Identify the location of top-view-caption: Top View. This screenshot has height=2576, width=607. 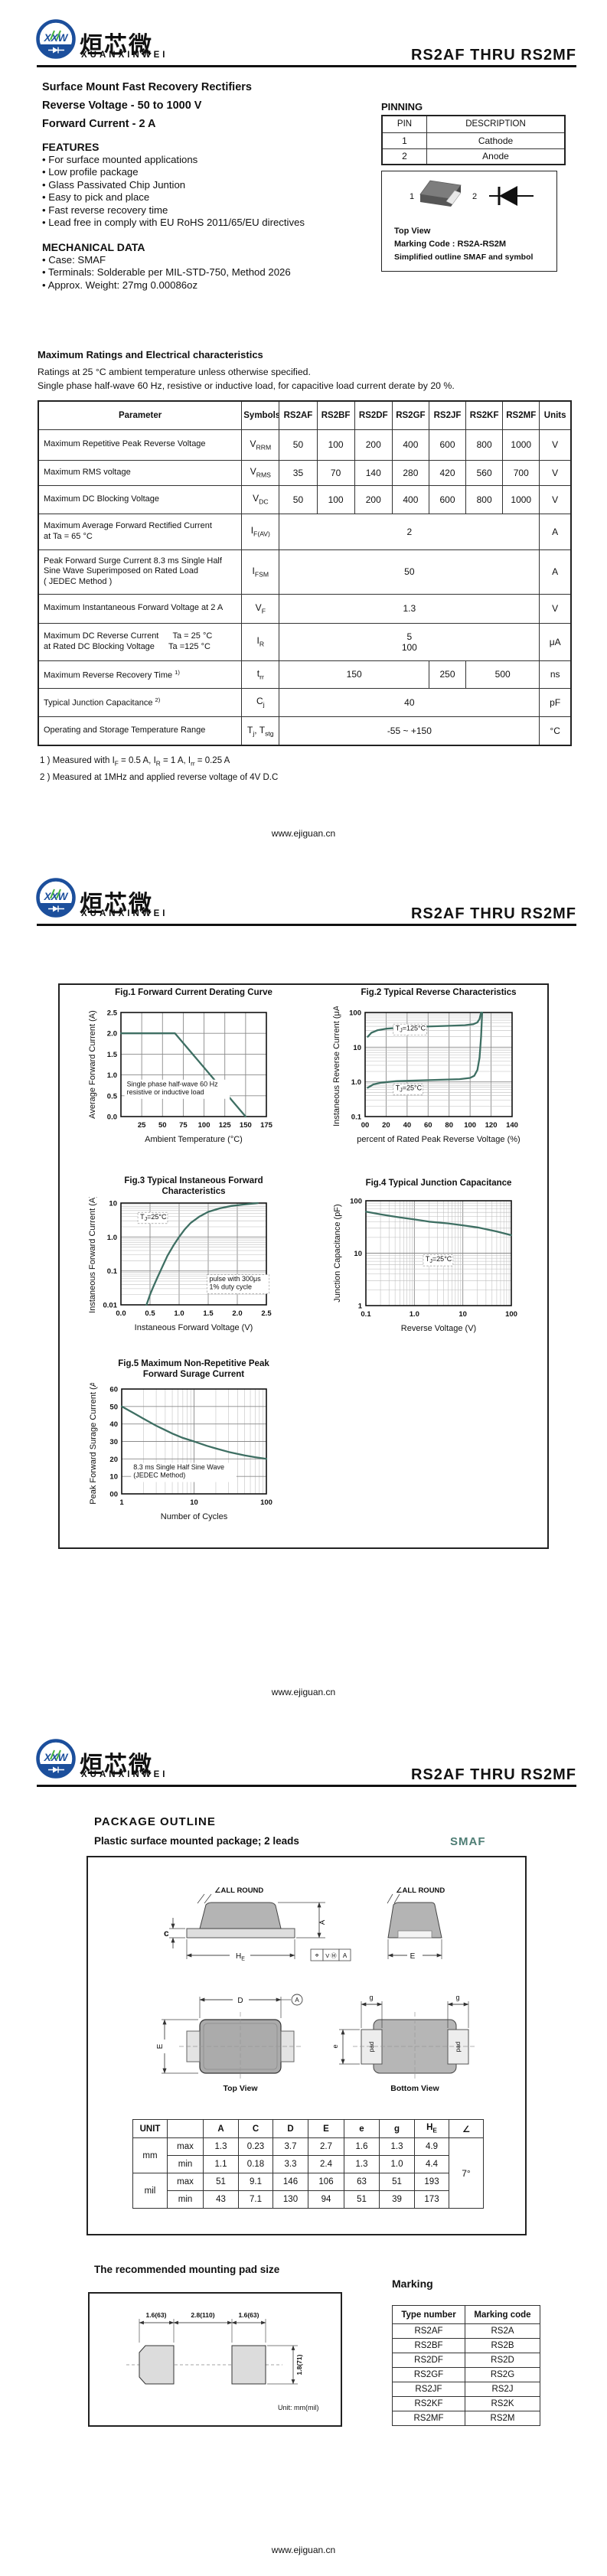
(241, 2088).